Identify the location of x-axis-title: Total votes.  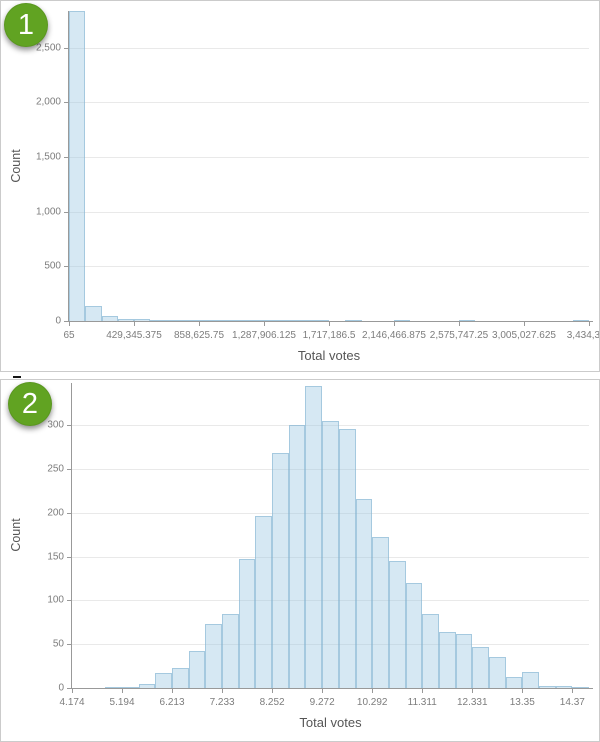
(329, 355).